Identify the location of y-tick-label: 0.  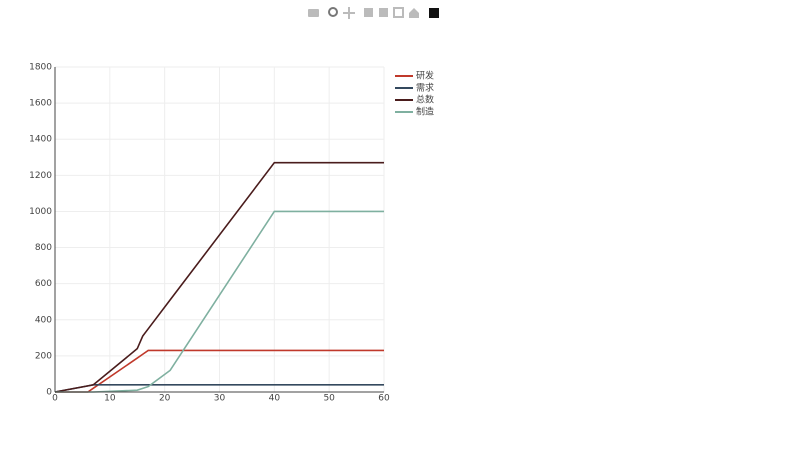
(49, 393).